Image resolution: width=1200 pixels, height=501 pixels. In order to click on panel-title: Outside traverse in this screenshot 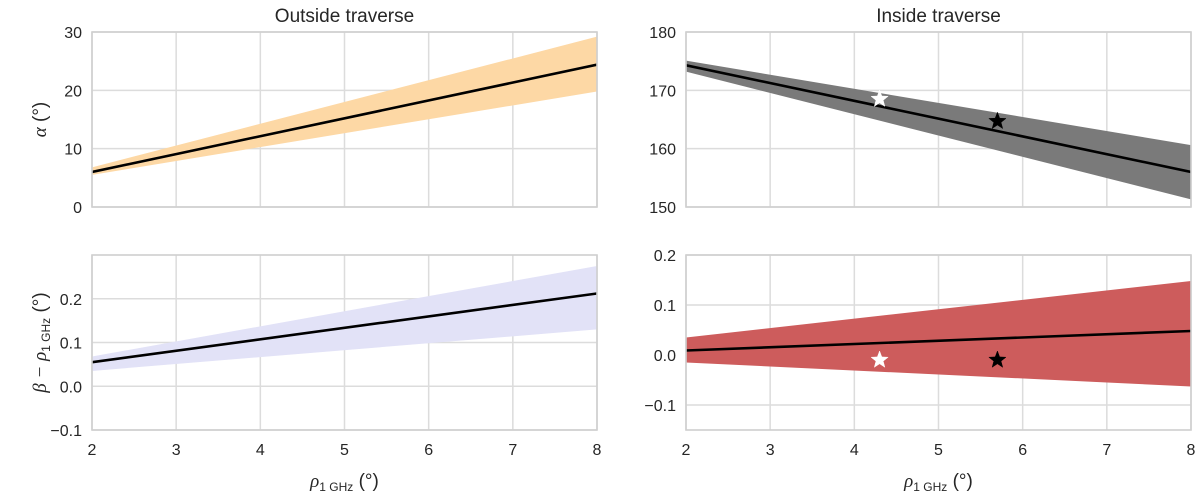, I will do `click(344, 16)`.